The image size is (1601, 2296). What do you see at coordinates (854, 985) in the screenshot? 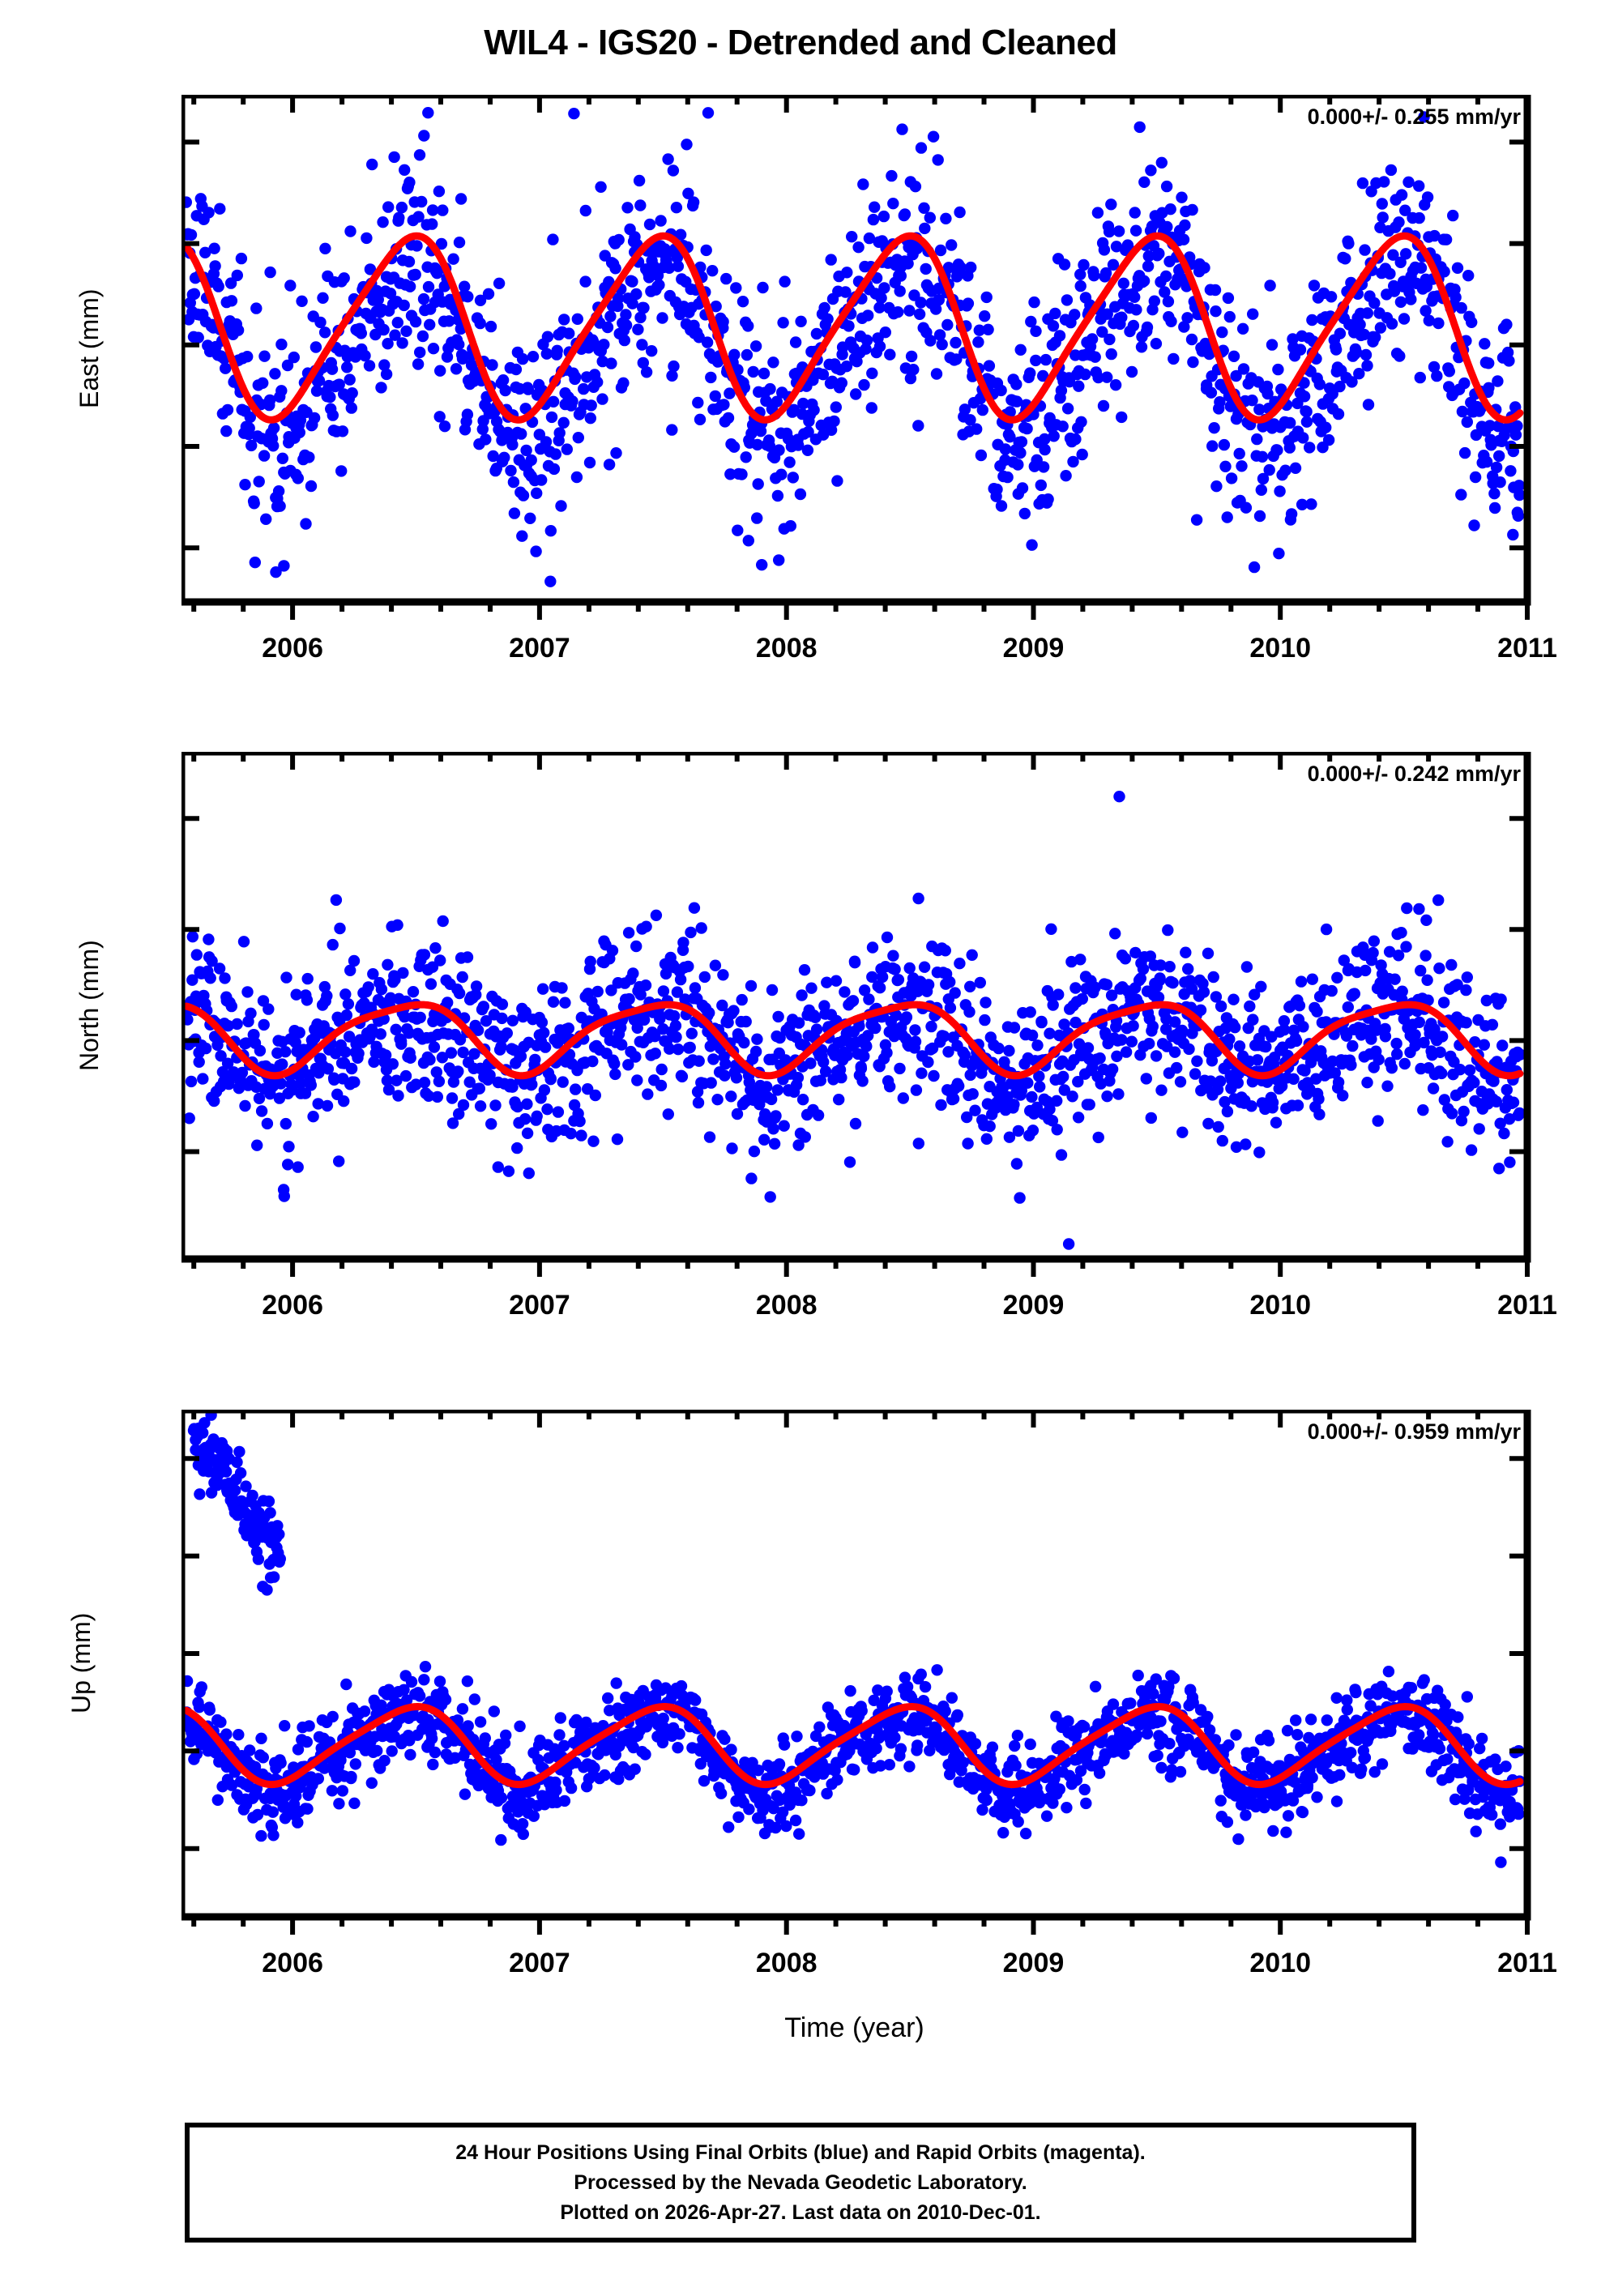
I see `north-y-ticks: 630-3` at bounding box center [854, 985].